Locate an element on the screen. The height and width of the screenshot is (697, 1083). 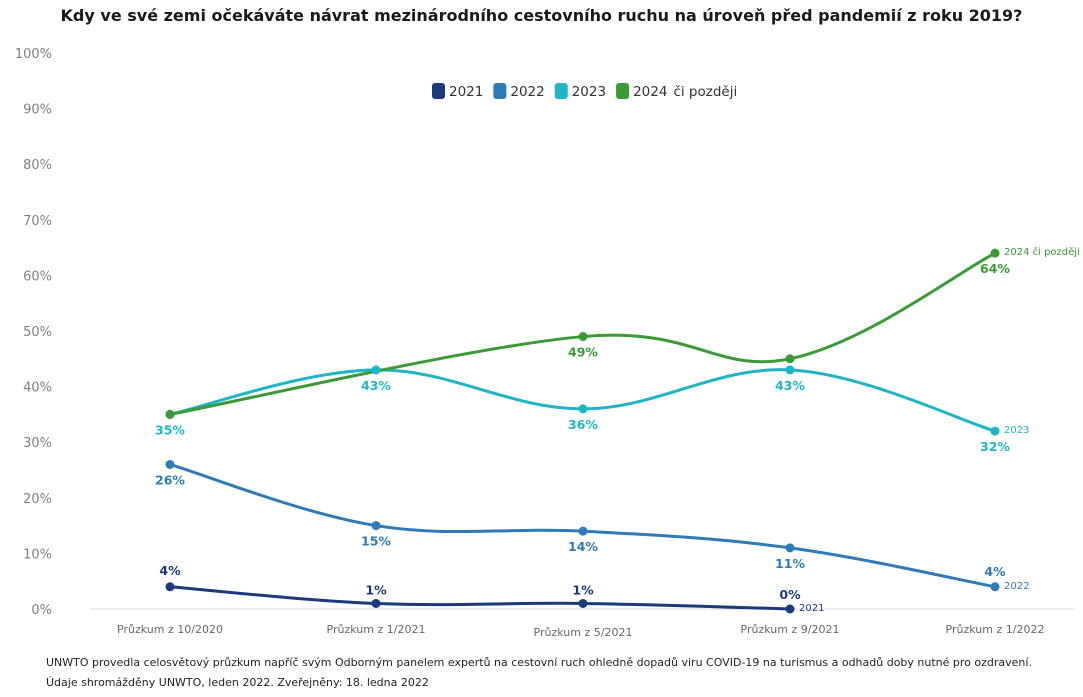
y-tick-label: 90% is located at coordinates (37, 110).